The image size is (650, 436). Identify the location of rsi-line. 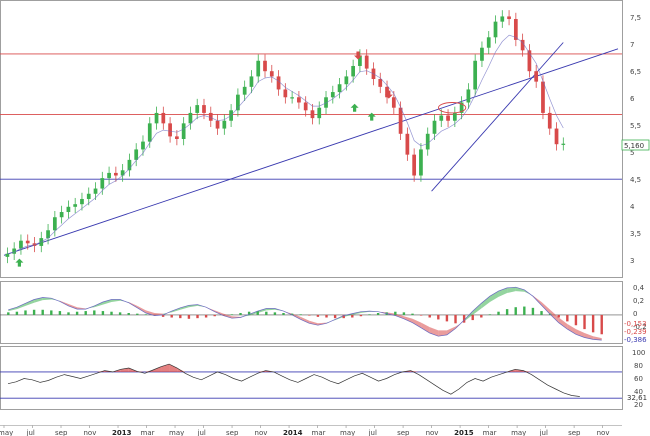
(293, 380).